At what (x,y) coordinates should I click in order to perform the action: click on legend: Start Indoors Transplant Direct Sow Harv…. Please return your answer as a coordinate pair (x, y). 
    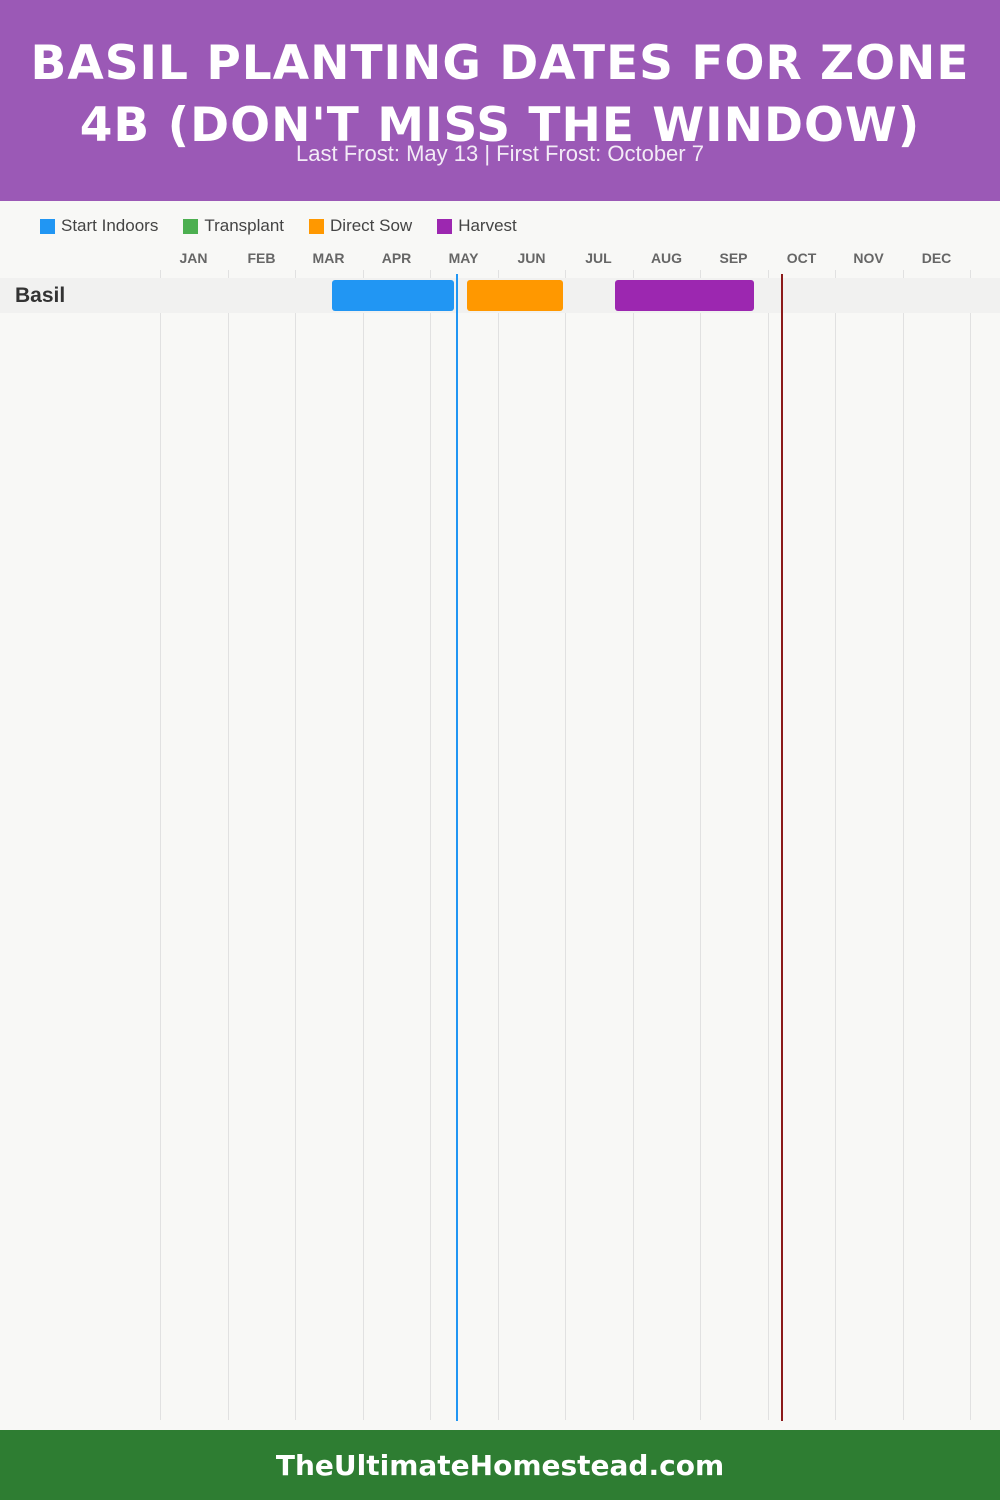
    Looking at the image, I should click on (291, 226).